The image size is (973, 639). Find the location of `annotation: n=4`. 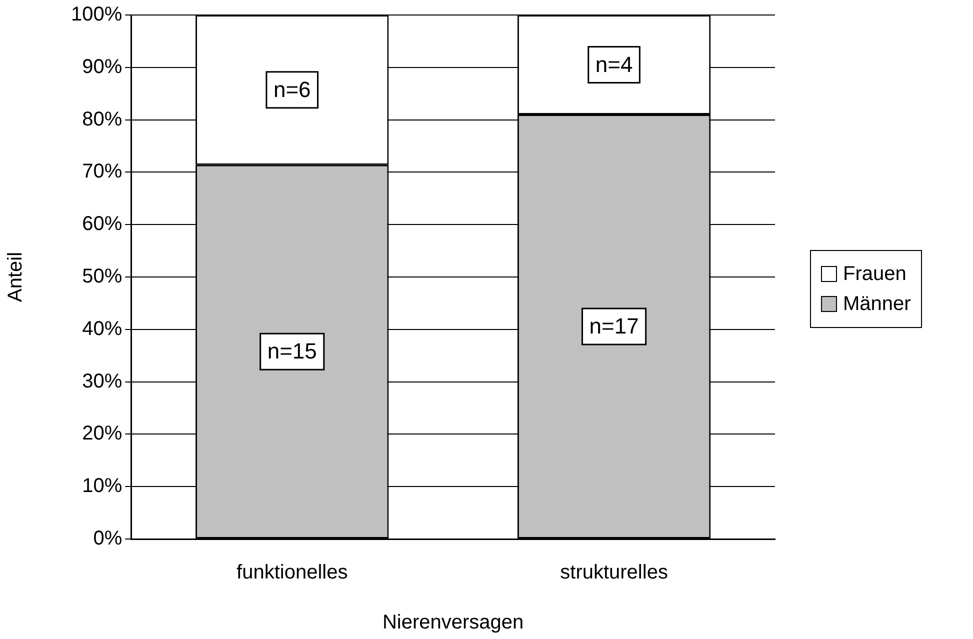

annotation: n=4 is located at coordinates (614, 64).